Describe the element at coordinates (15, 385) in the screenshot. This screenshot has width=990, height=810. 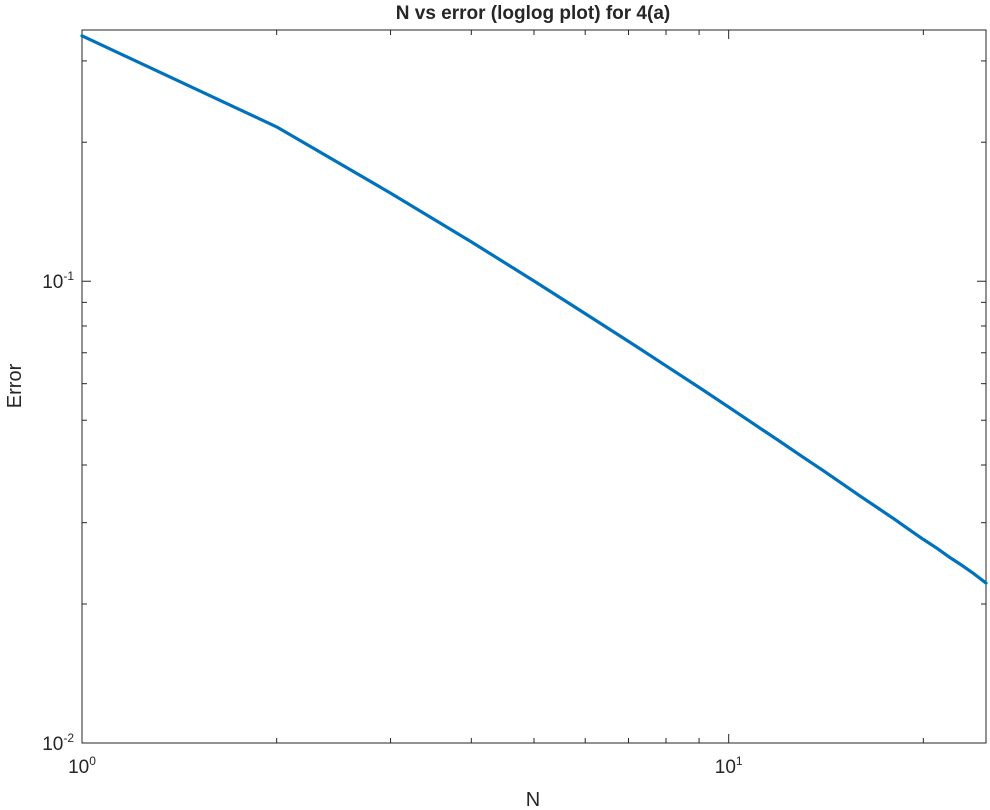
I see `y-axis-label: Error` at that location.